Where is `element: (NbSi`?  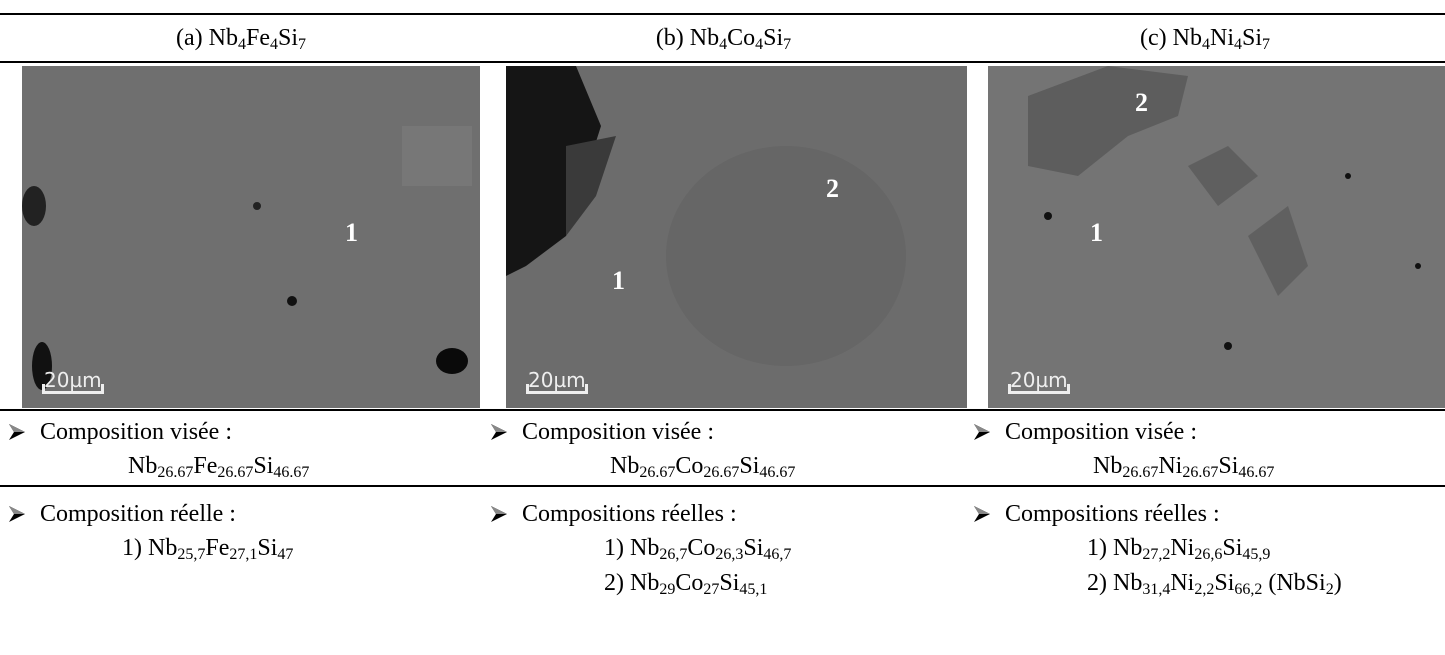
element: (NbSi is located at coordinates (1297, 583).